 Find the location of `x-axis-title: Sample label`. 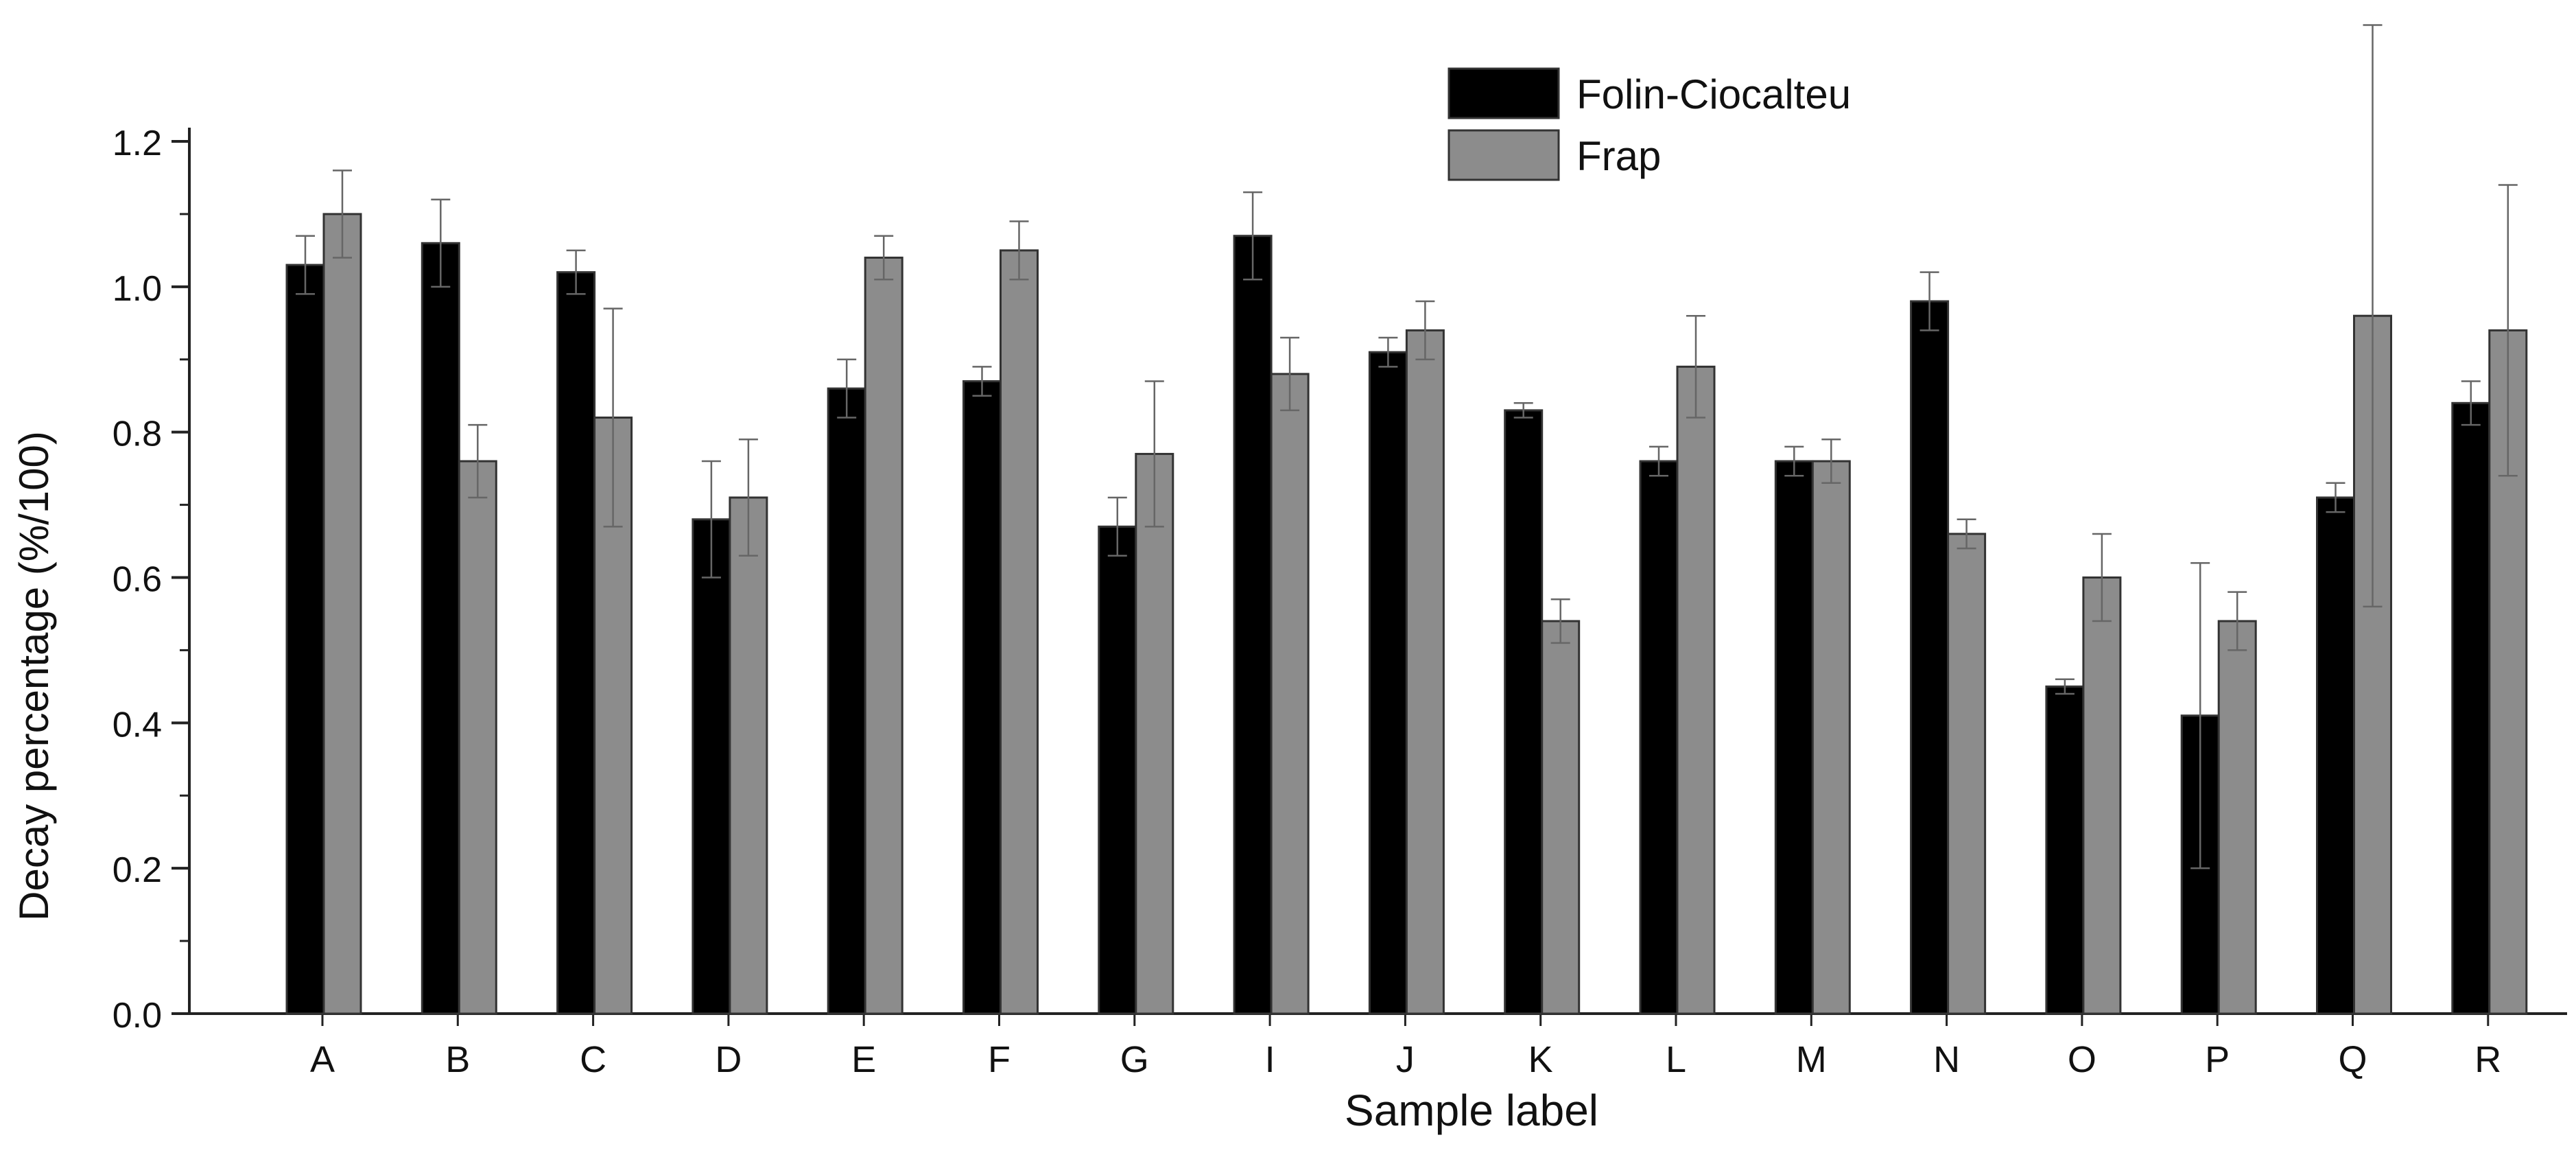

x-axis-title: Sample label is located at coordinates (1471, 1110).